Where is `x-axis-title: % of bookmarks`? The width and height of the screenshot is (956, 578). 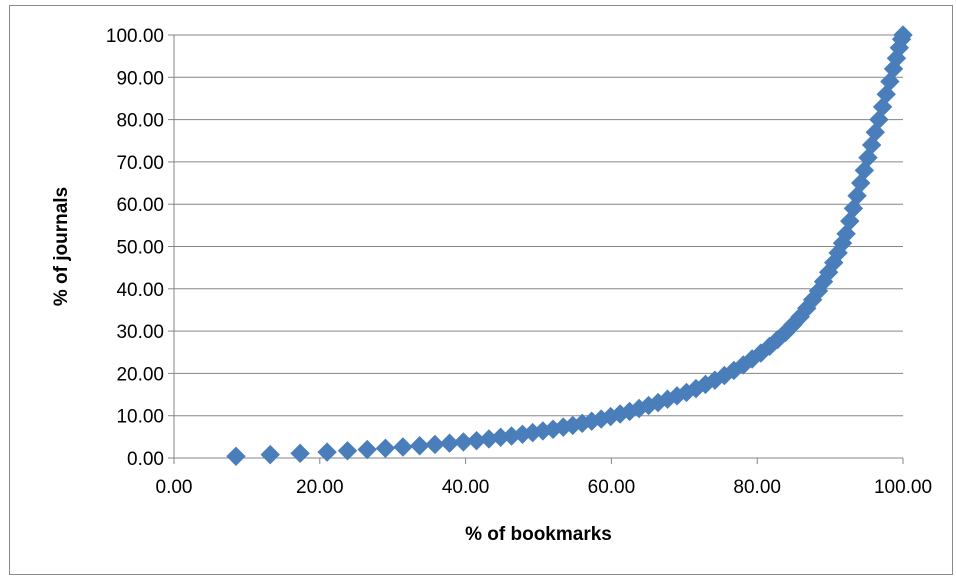 x-axis-title: % of bookmarks is located at coordinates (538, 534).